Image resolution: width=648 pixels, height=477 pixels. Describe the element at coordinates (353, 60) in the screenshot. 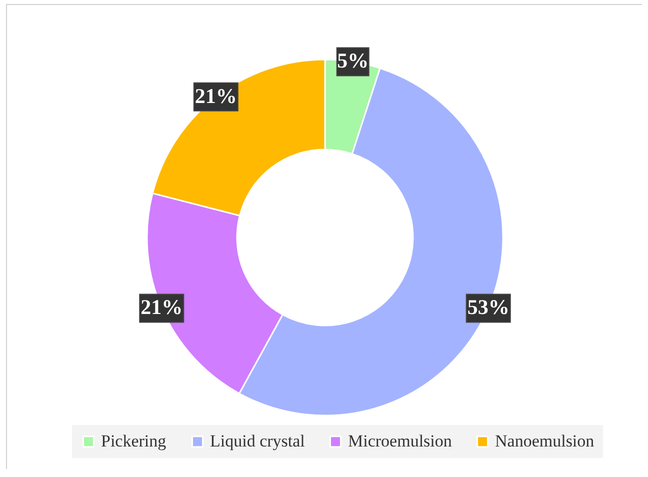

I see `data-label: 5%` at that location.